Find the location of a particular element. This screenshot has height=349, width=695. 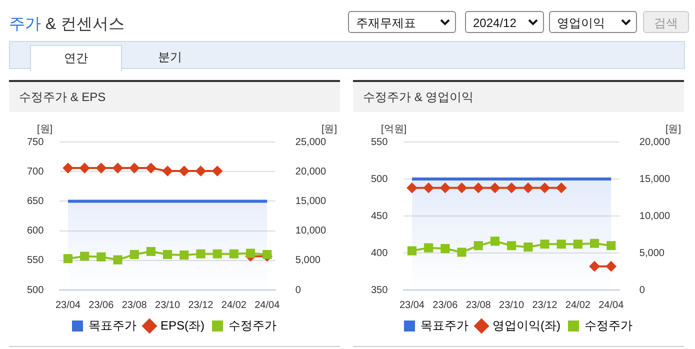

text: 2024/12 is located at coordinates (494, 23).